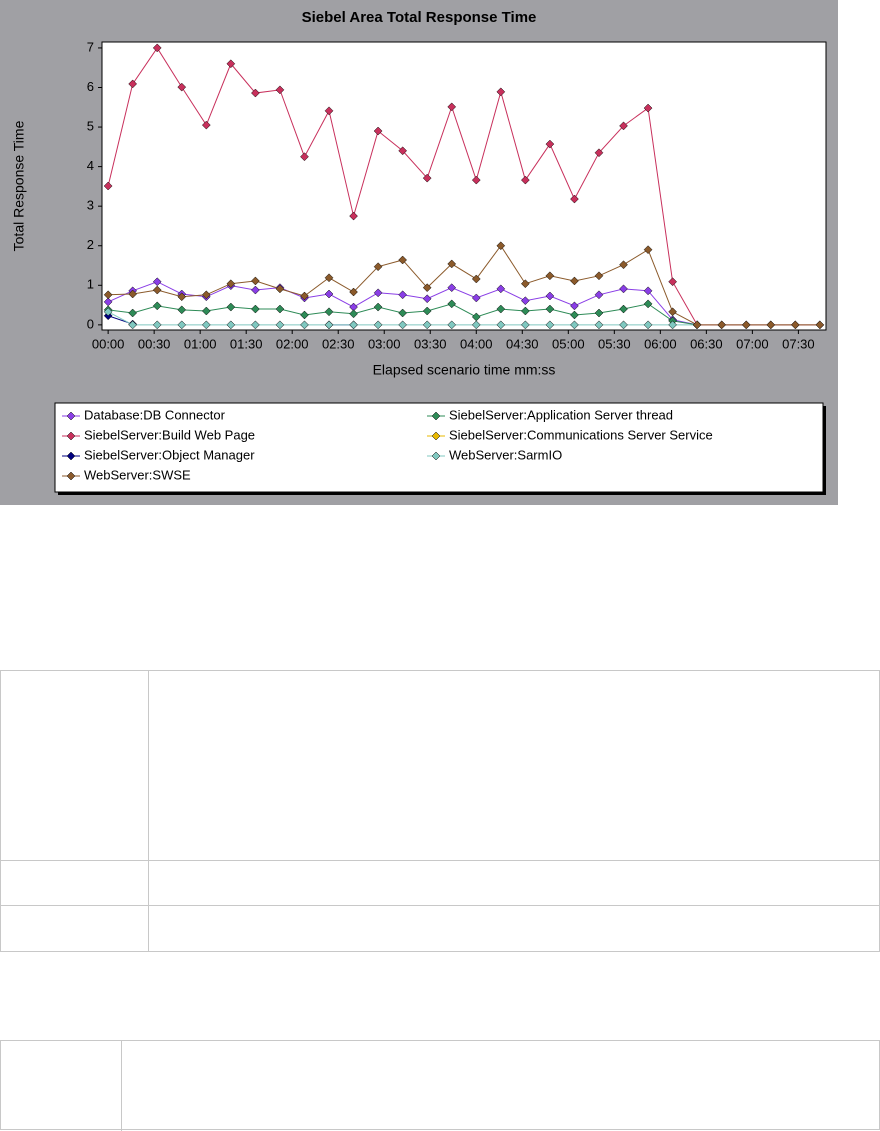 The image size is (880, 1131). Describe the element at coordinates (154, 343) in the screenshot. I see `x-tick-label: 00:30` at that location.